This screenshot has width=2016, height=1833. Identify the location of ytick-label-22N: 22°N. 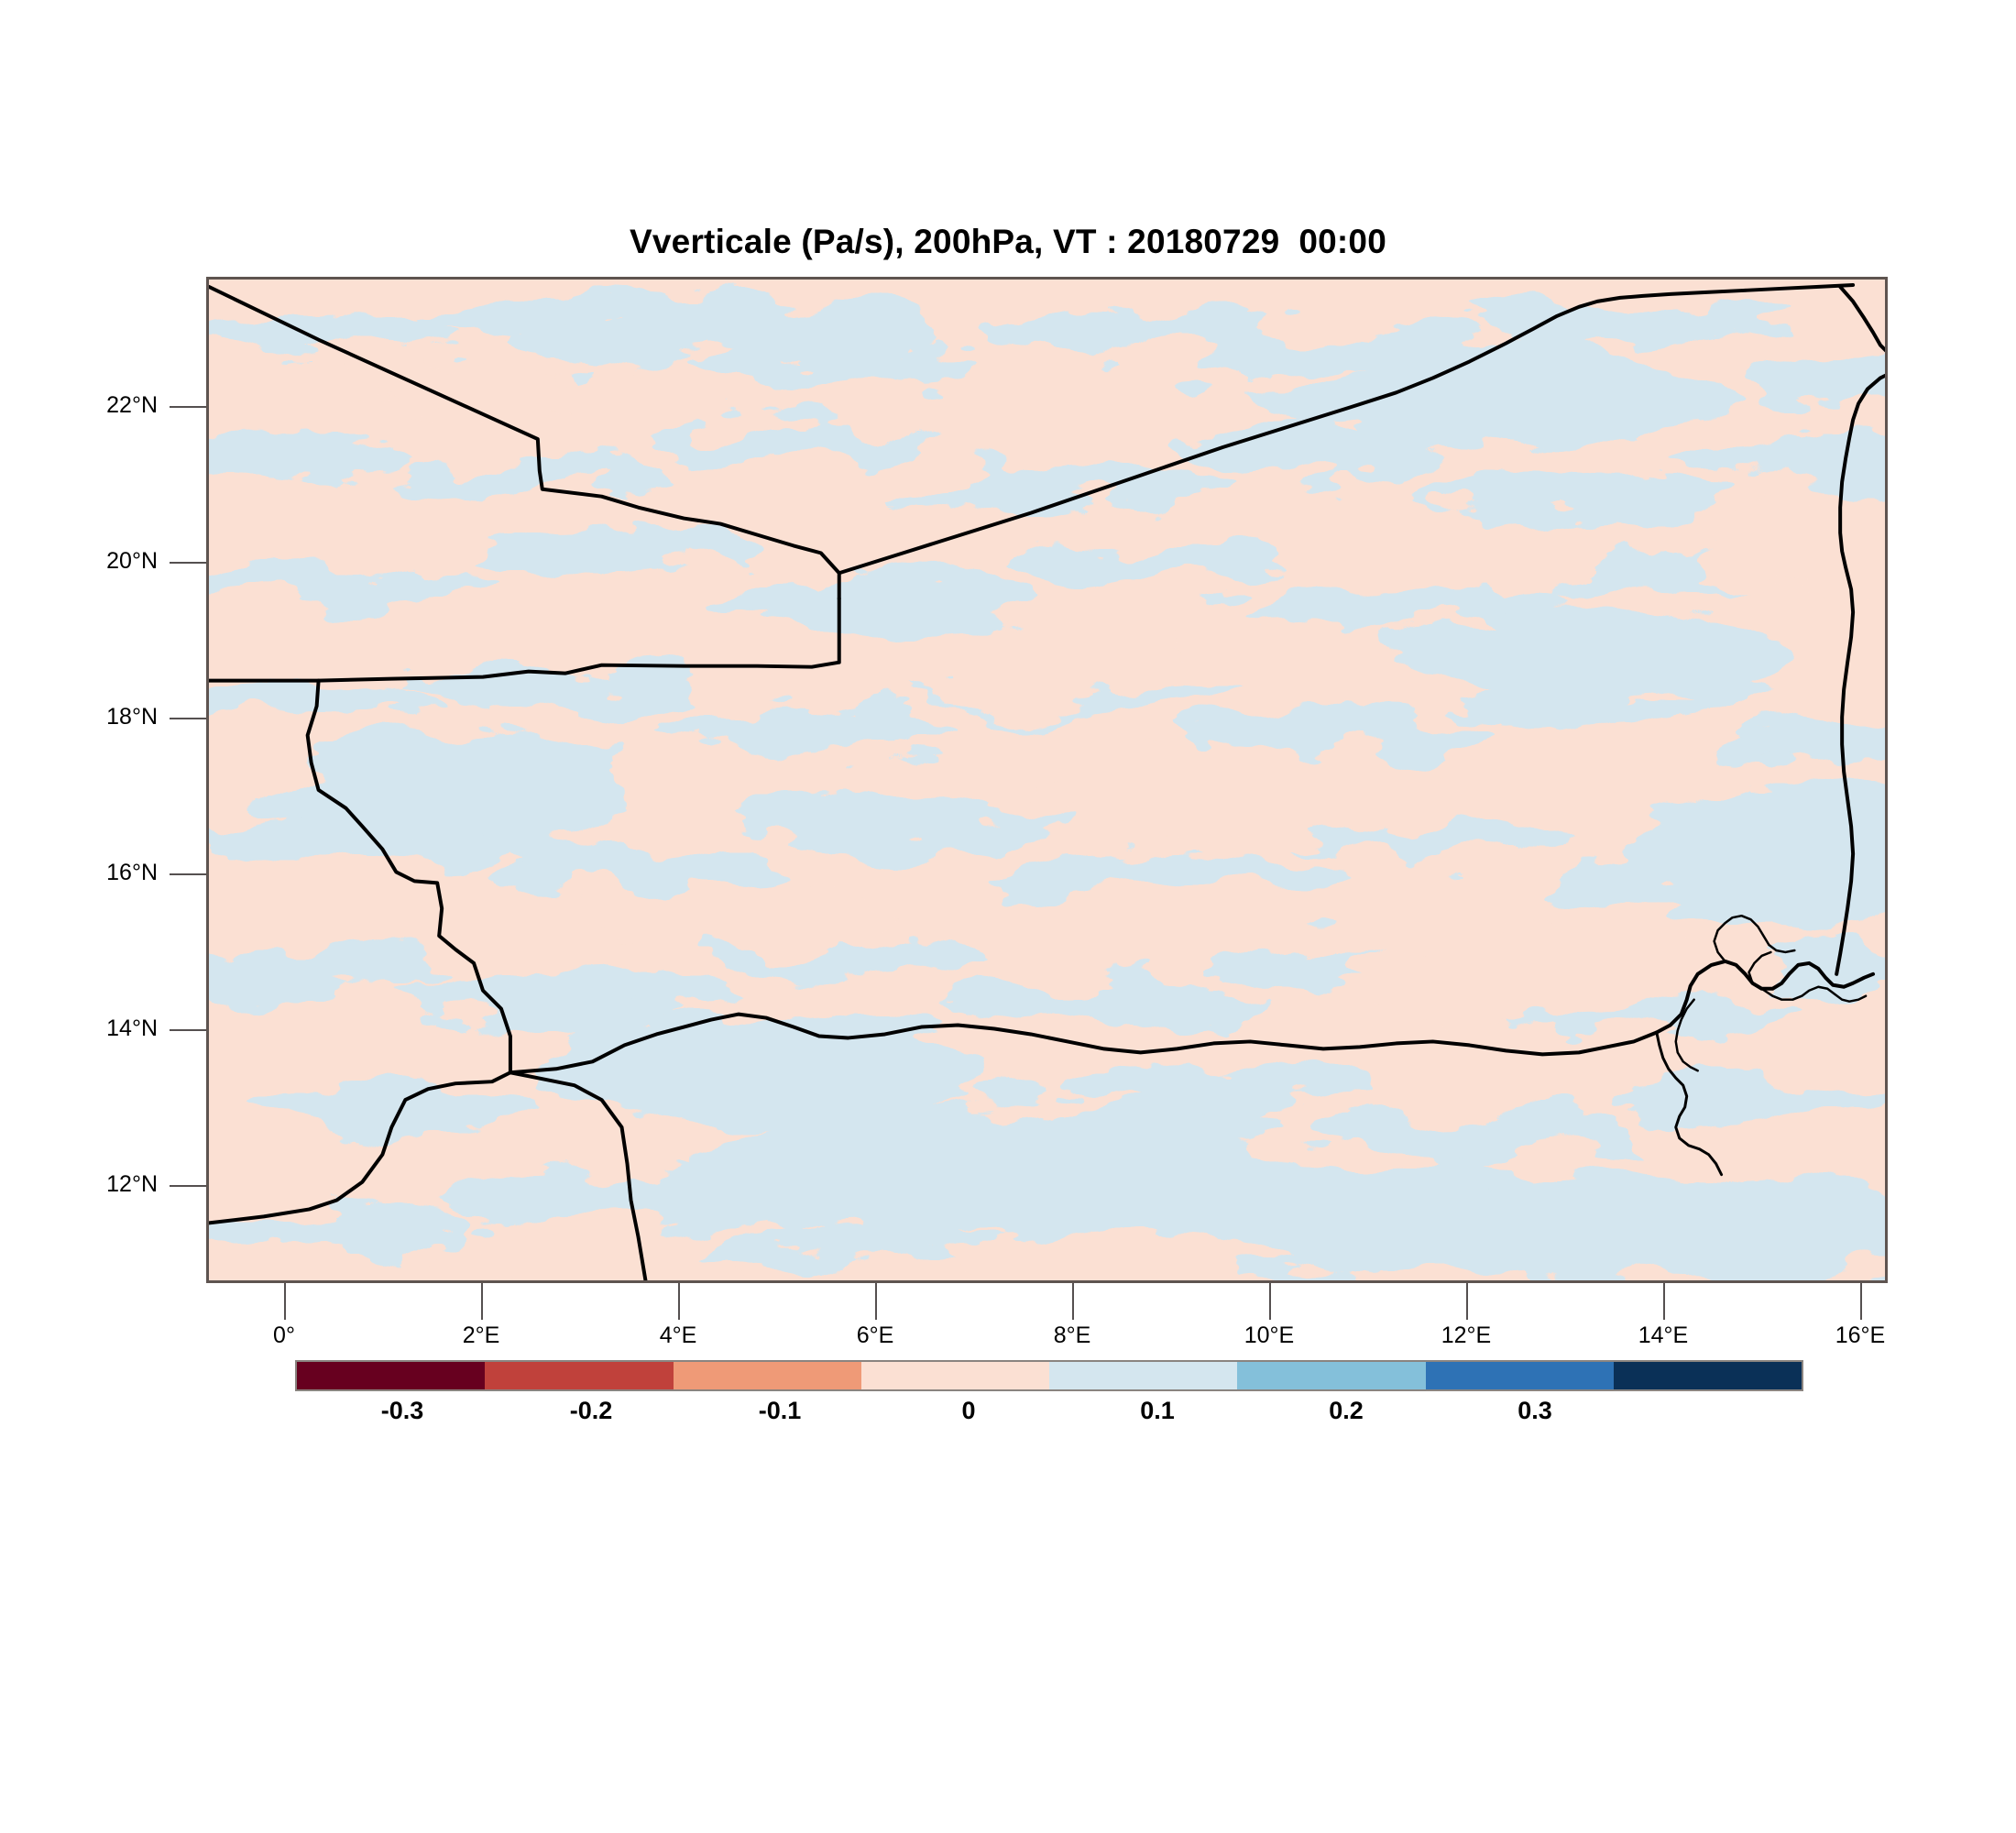
(132, 405).